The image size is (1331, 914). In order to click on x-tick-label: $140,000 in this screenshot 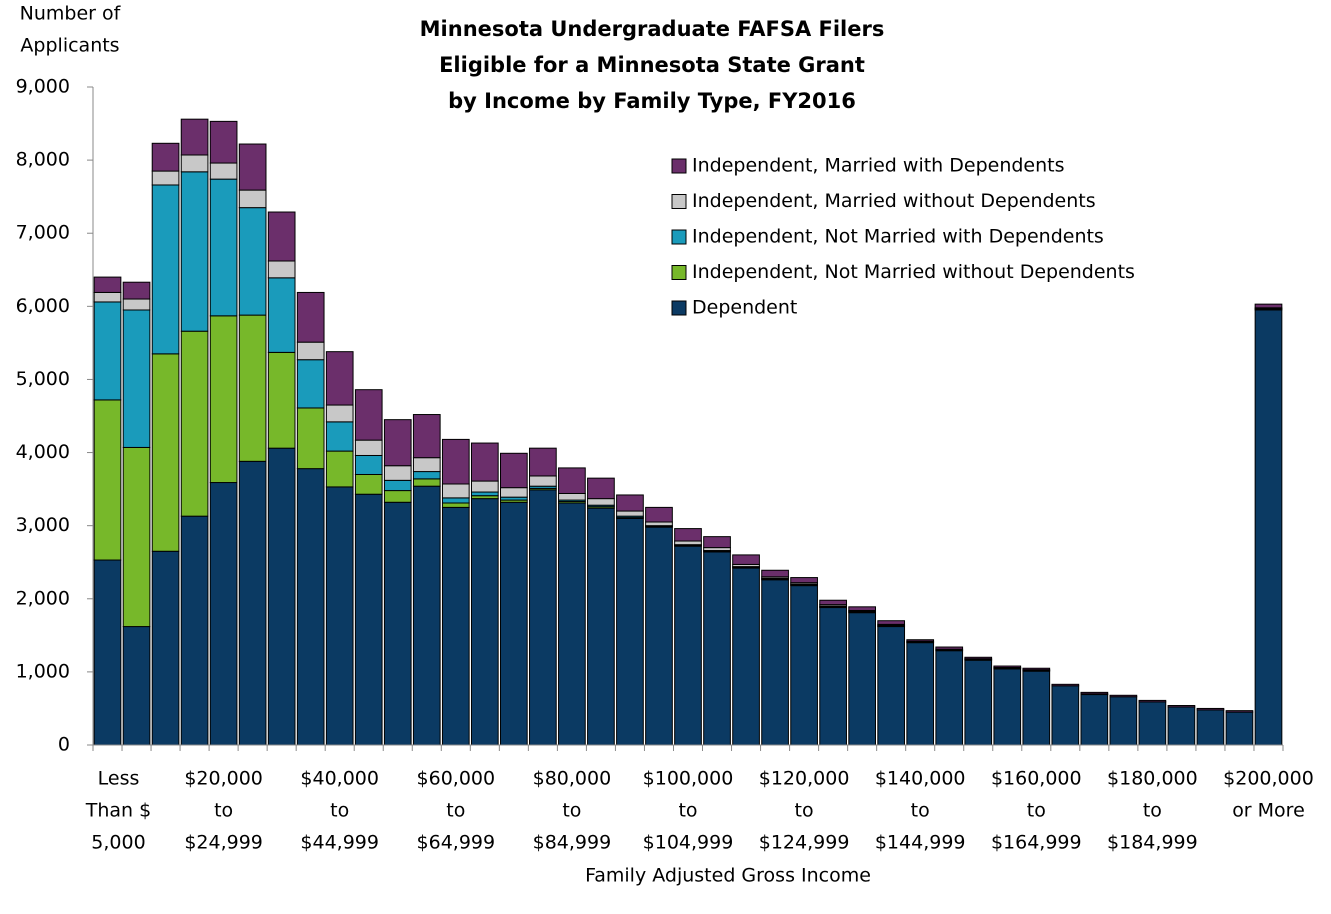, I will do `click(920, 779)`.